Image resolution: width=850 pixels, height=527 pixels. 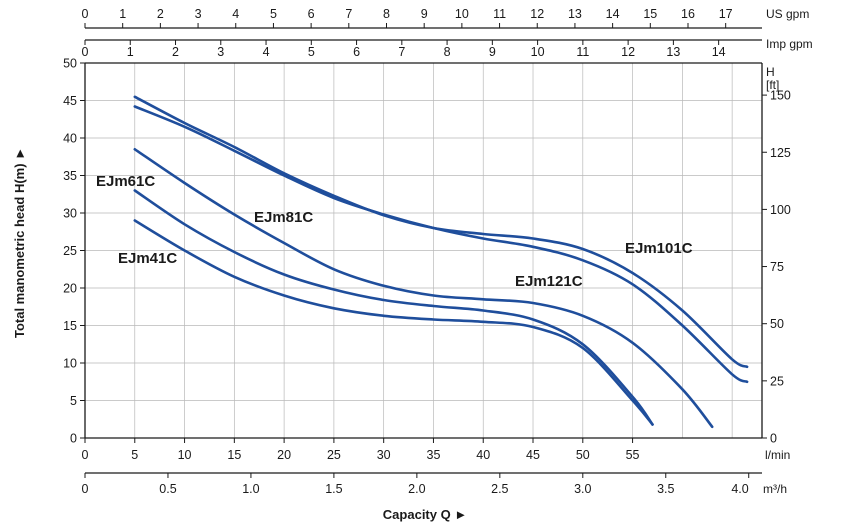 What do you see at coordinates (70, 364) in the screenshot?
I see `left-tick-label: 10` at bounding box center [70, 364].